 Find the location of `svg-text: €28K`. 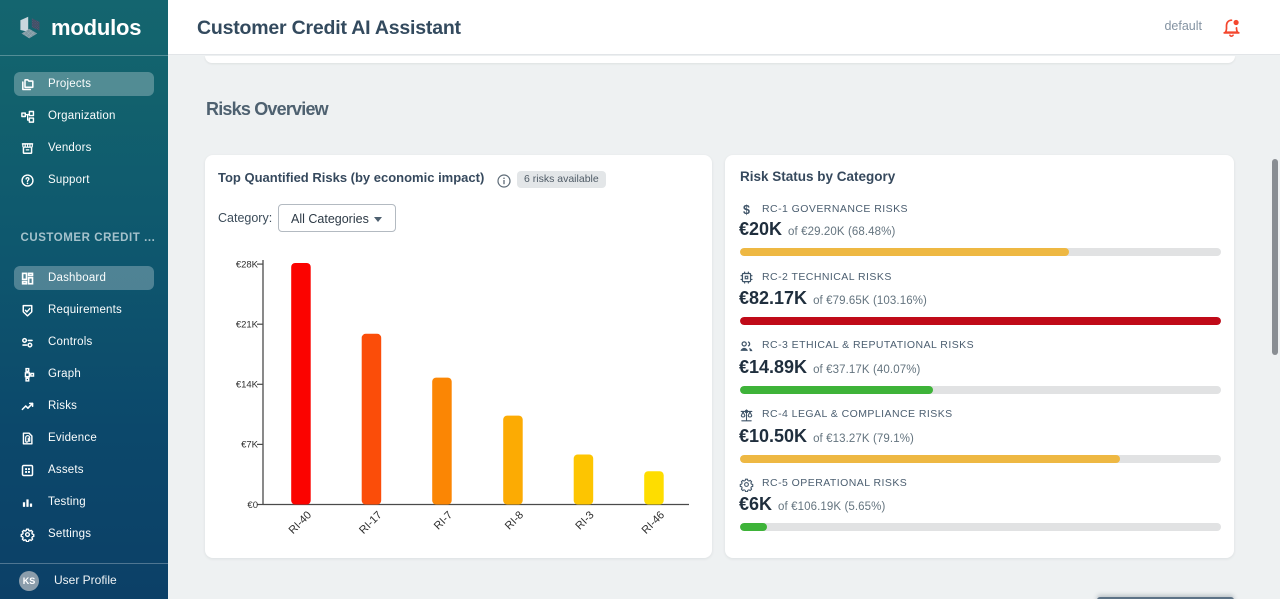

svg-text: €28K is located at coordinates (247, 264).